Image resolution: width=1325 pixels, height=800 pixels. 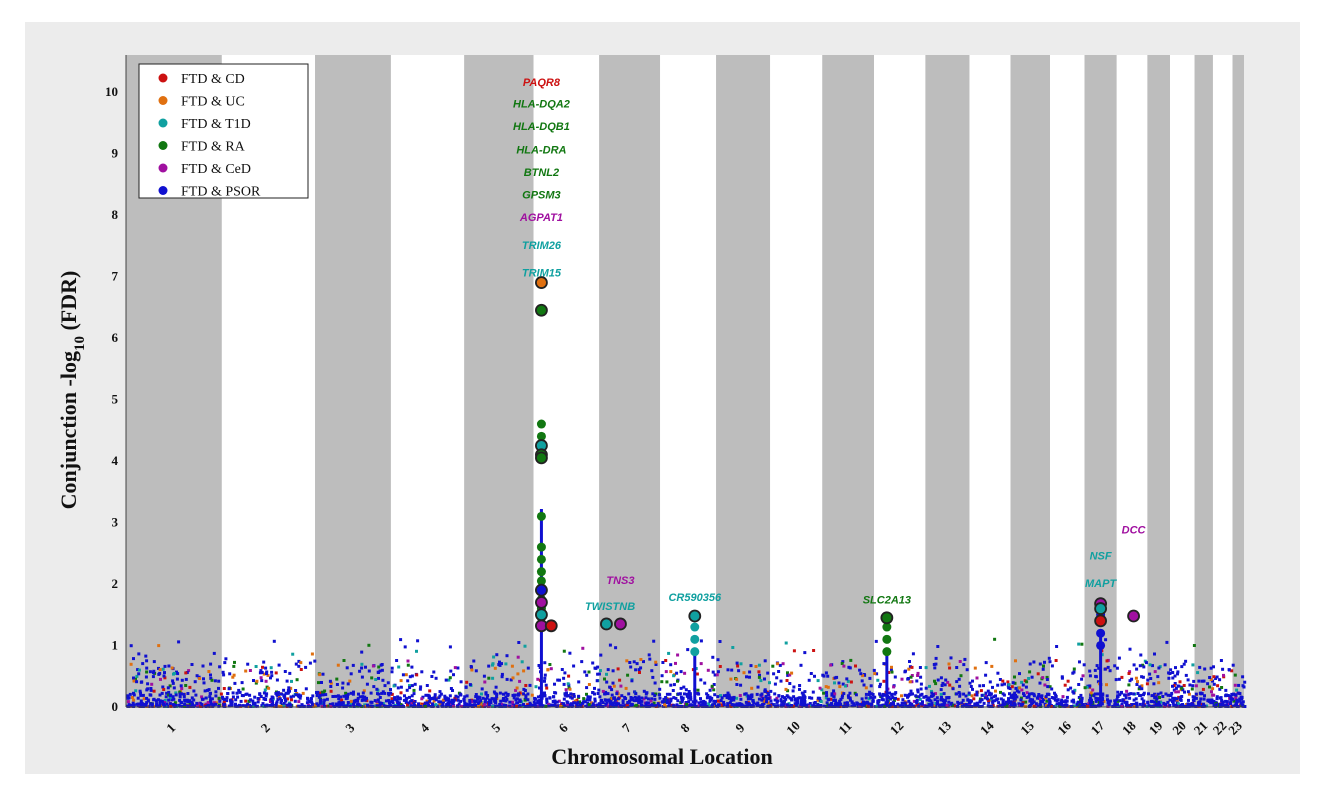 What do you see at coordinates (115, 644) in the screenshot?
I see `y-tick-label: 1` at bounding box center [115, 644].